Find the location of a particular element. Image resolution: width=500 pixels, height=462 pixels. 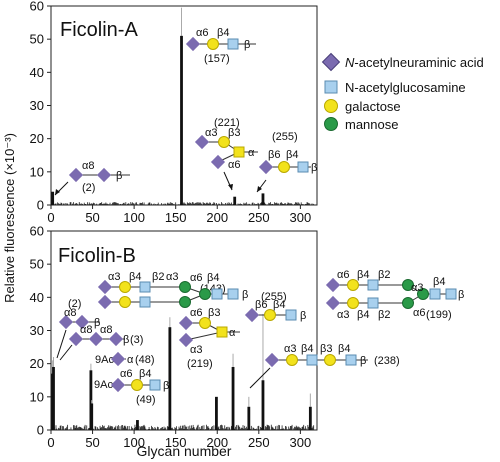

x-tick-label-b-2: 100 is located at coordinates (134, 442).